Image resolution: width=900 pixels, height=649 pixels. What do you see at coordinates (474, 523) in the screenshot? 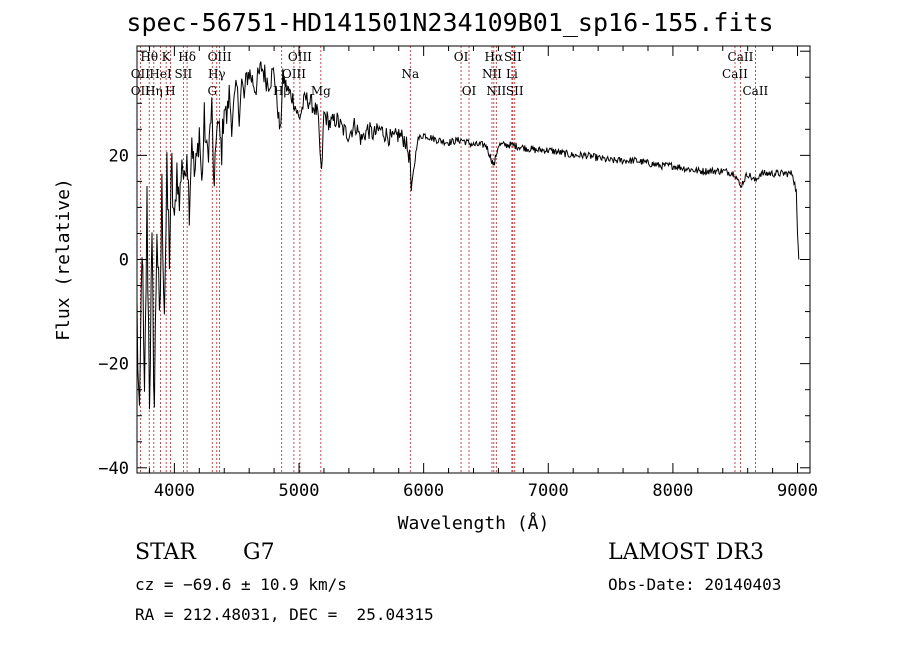
I see `x-axis-label: Wavelength (Å)` at bounding box center [474, 523].